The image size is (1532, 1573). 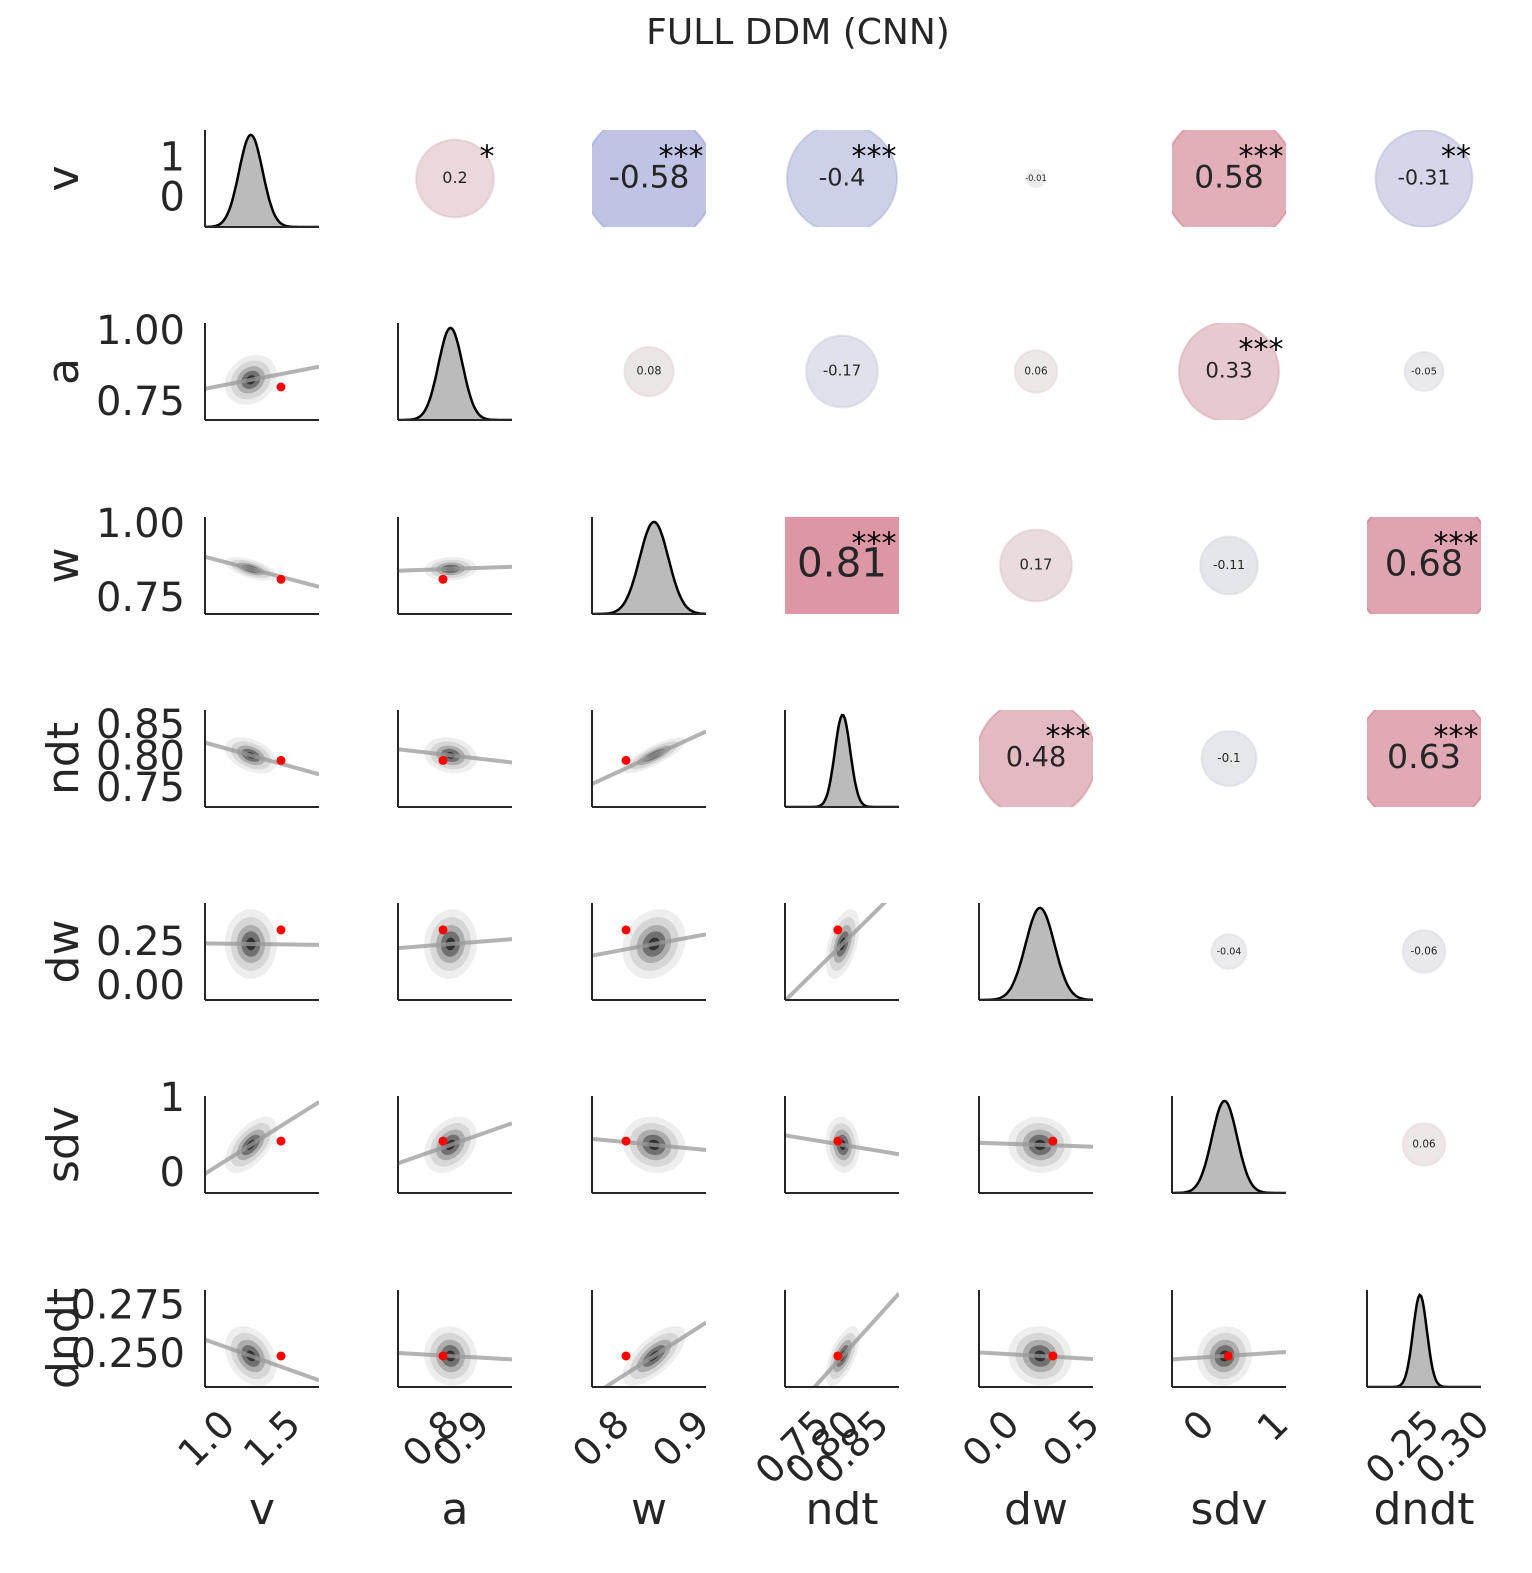 What do you see at coordinates (649, 1509) in the screenshot?
I see `x-axis-label: w` at bounding box center [649, 1509].